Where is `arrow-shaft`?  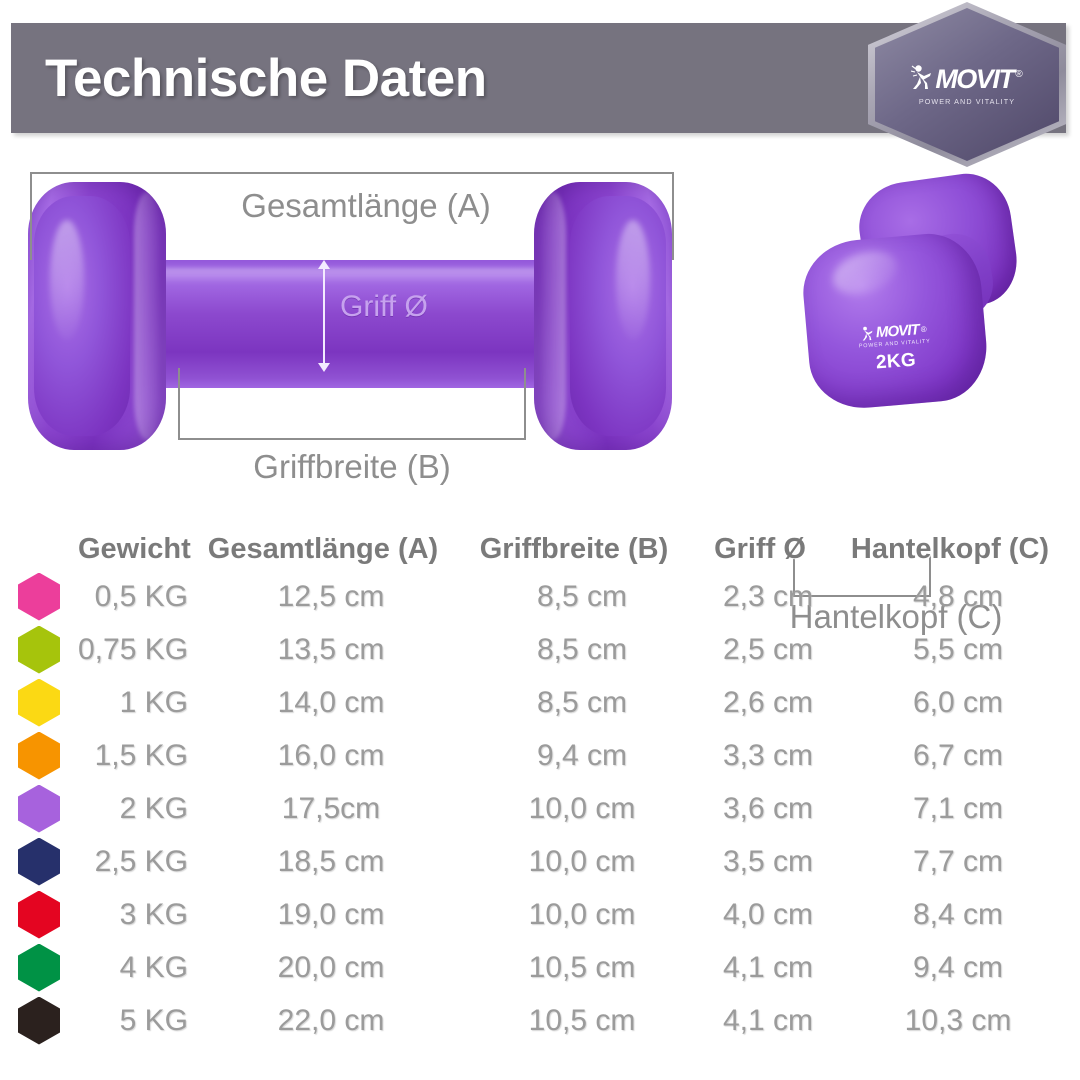
arrow-shaft is located at coordinates (324, 316).